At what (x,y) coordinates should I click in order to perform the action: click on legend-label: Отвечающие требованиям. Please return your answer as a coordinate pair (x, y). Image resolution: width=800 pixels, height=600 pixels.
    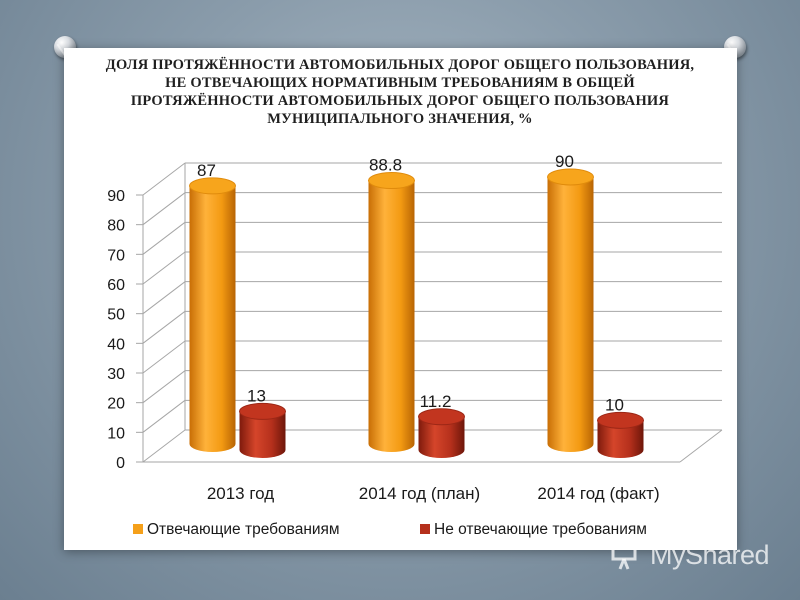
    Looking at the image, I should click on (243, 529).